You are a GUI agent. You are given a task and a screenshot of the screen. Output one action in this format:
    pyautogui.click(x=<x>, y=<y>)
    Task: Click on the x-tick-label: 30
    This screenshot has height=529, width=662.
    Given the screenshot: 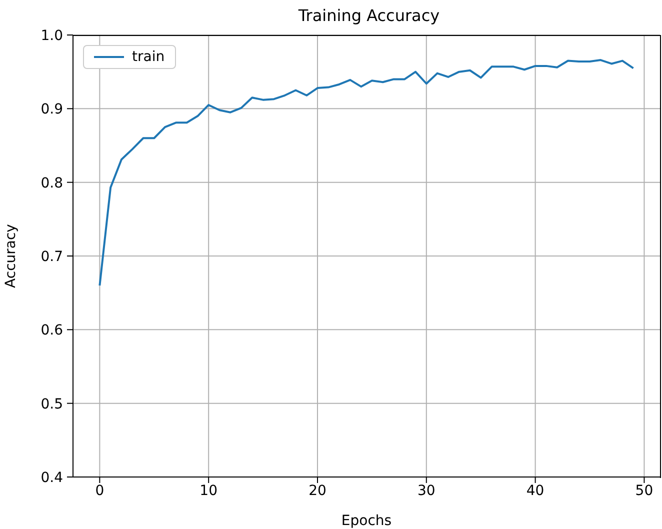 What is the action you would take?
    pyautogui.click(x=426, y=490)
    